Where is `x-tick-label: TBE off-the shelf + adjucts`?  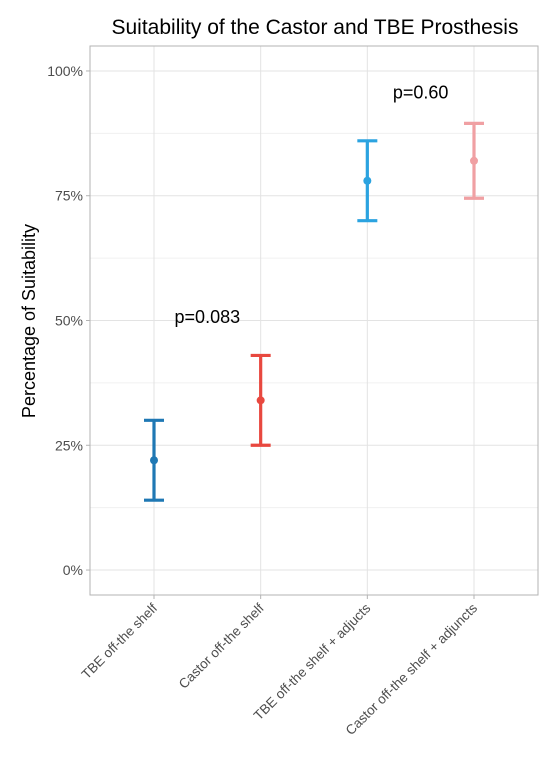
x-tick-label: TBE off-the shelf + adjucts is located at coordinates (312, 661).